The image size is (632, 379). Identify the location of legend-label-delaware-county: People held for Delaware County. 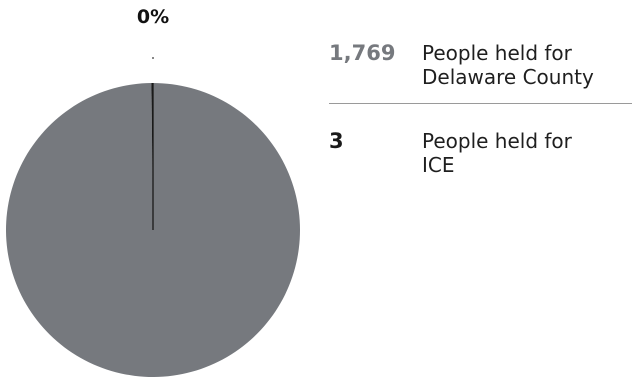
(508, 65).